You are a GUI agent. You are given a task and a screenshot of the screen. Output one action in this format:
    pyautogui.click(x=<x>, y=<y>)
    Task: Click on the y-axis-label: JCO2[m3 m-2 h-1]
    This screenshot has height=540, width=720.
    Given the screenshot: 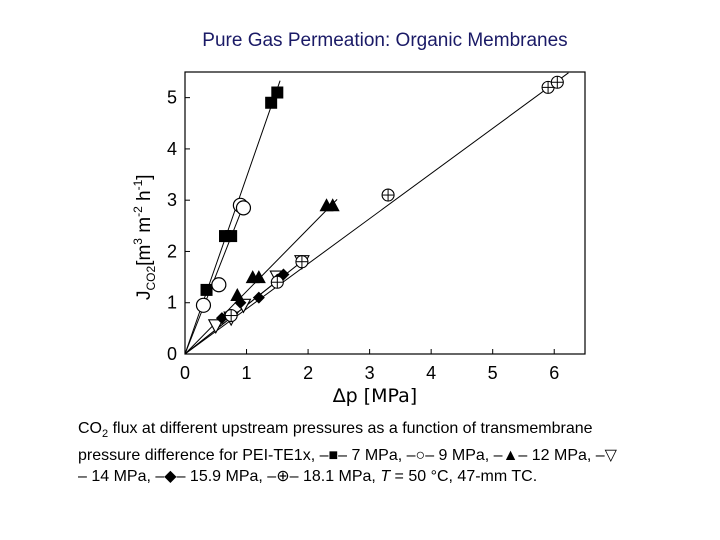 What is the action you would take?
    pyautogui.click(x=144, y=237)
    